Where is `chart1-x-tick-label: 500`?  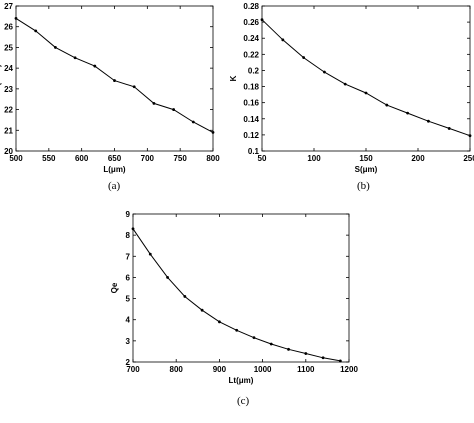 chart1-x-tick-label: 500 is located at coordinates (16, 158).